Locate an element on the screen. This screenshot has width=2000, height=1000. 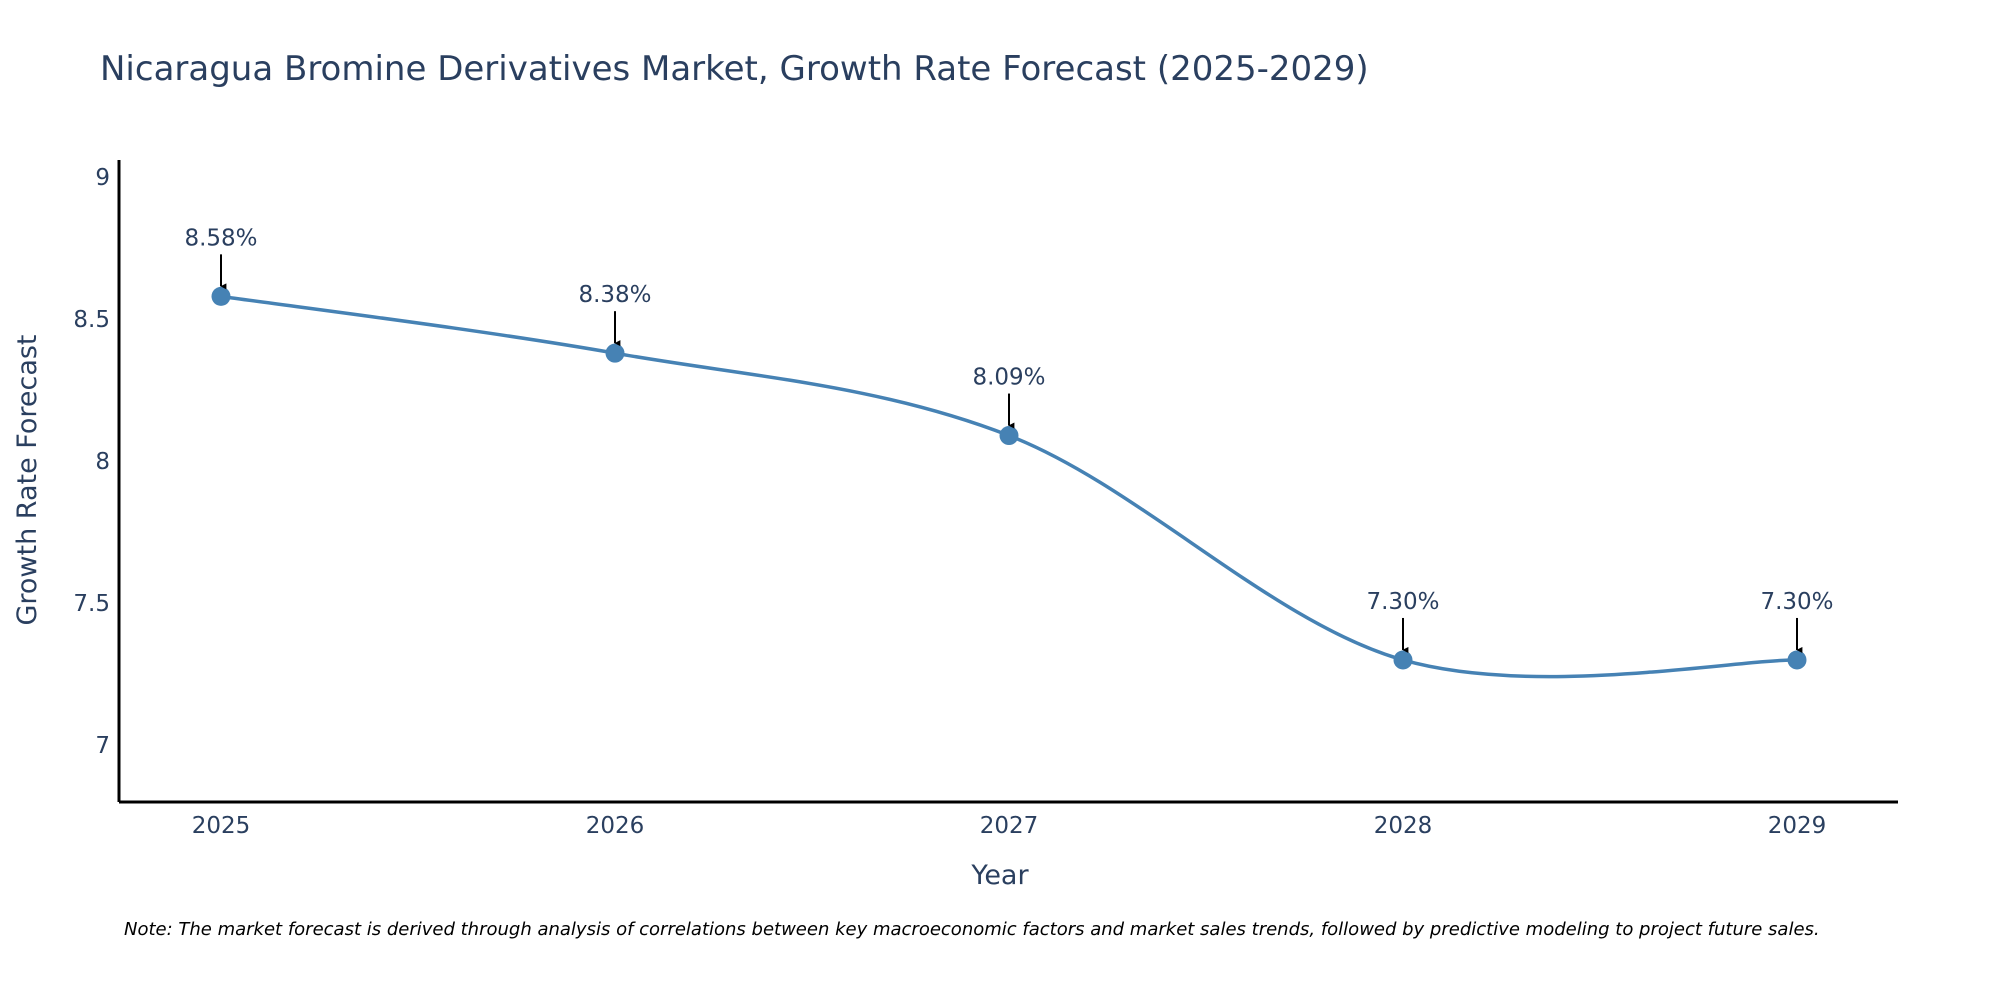
y-tick-label: 8 is located at coordinates (102, 462).